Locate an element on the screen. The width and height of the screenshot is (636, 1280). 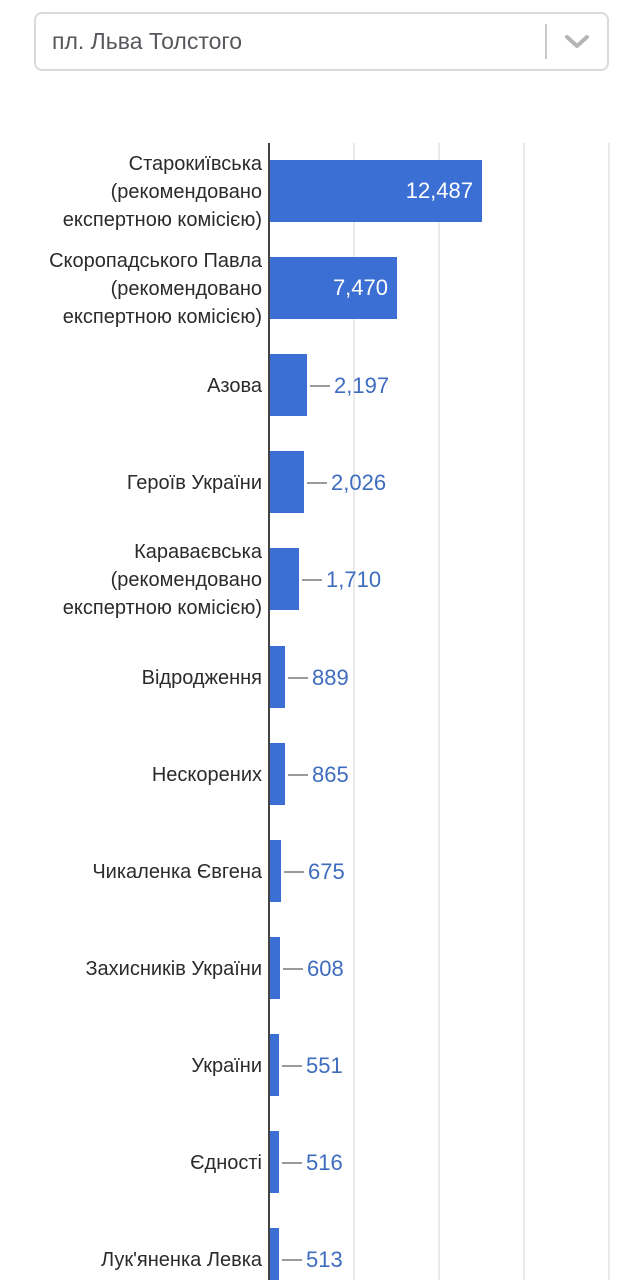
bar-label: України is located at coordinates (226, 1065).